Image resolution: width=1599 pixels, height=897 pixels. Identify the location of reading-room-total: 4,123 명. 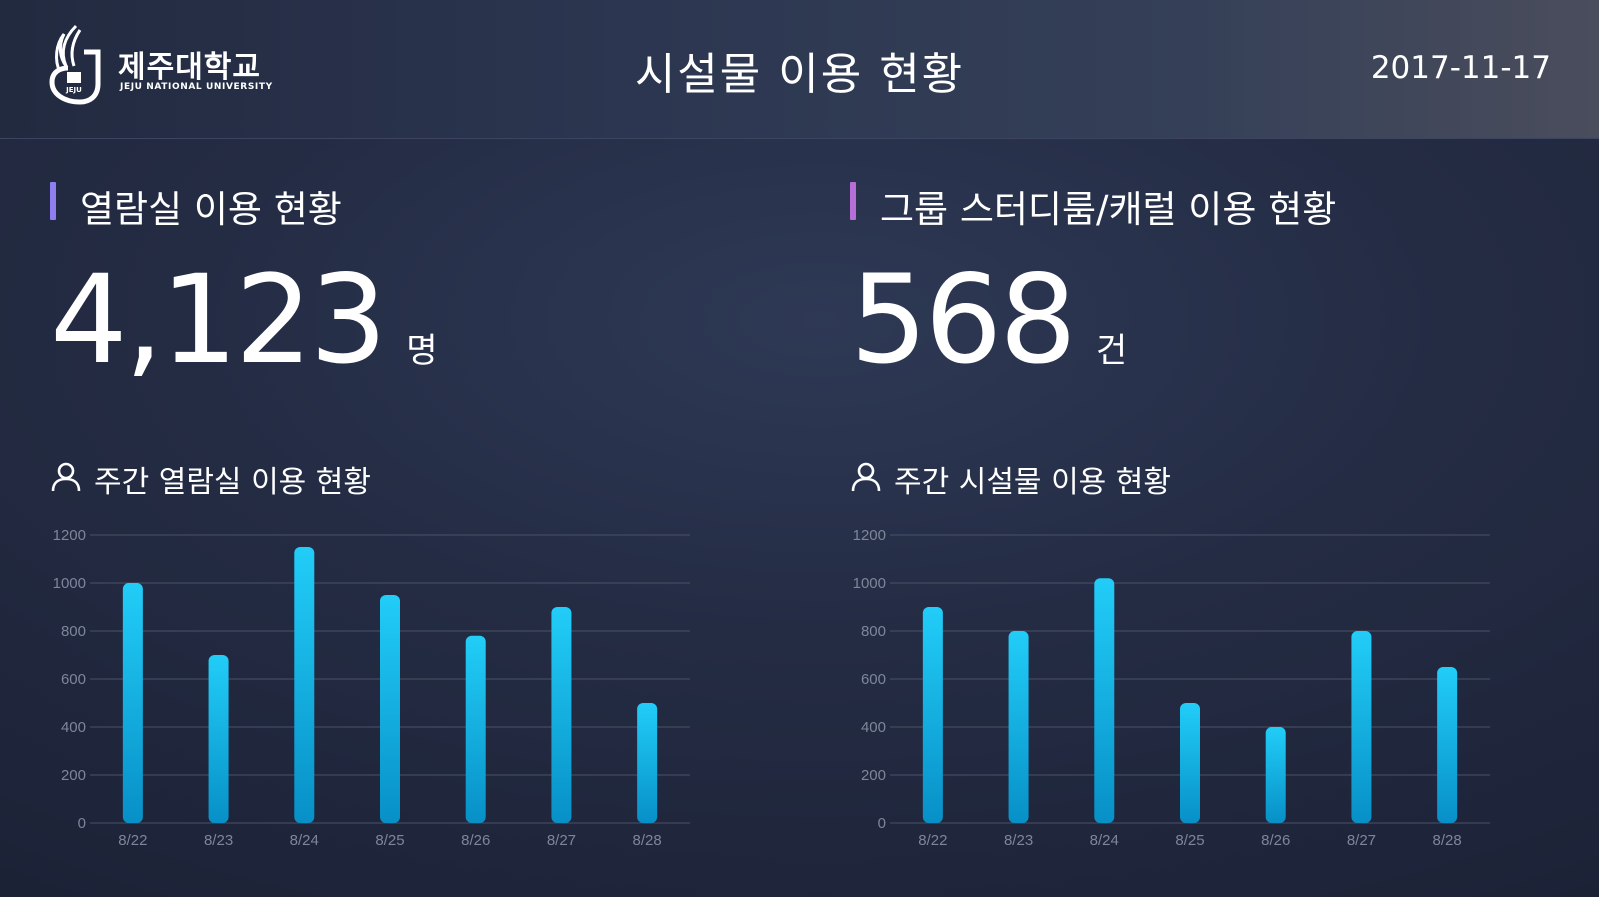
(244, 320).